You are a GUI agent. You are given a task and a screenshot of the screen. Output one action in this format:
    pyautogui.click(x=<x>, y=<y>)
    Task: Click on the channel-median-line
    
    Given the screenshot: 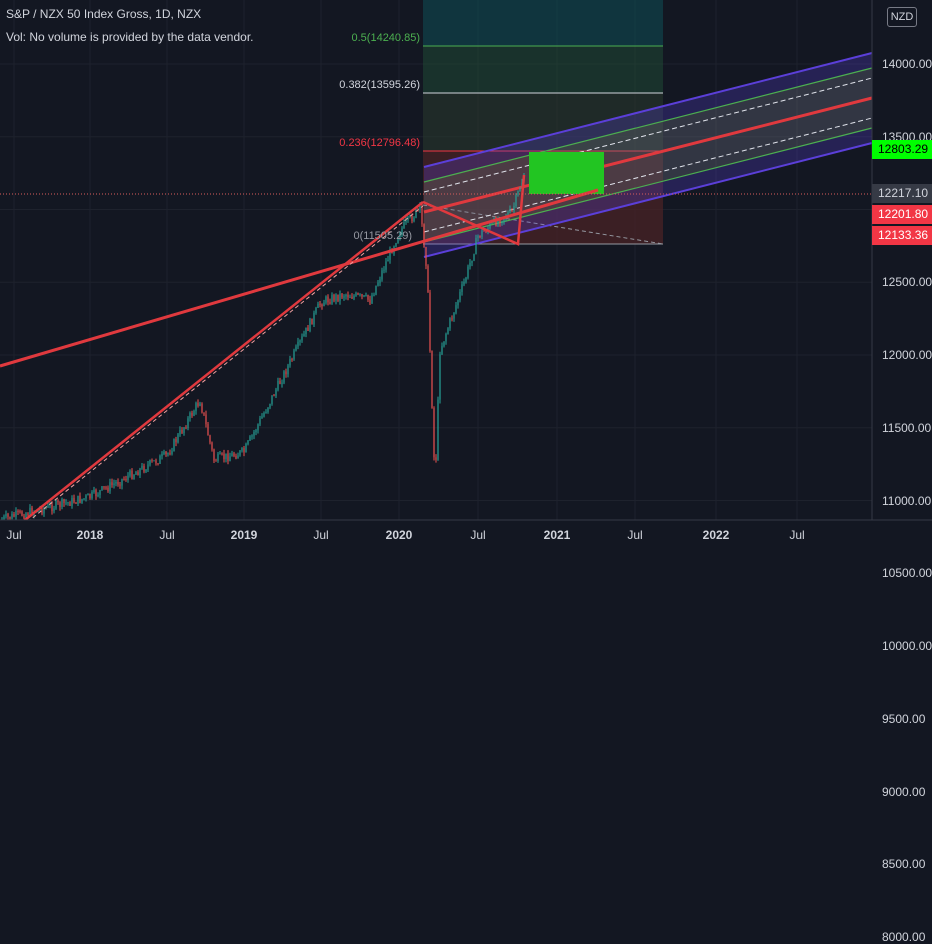 What is the action you would take?
    pyautogui.click(x=648, y=155)
    